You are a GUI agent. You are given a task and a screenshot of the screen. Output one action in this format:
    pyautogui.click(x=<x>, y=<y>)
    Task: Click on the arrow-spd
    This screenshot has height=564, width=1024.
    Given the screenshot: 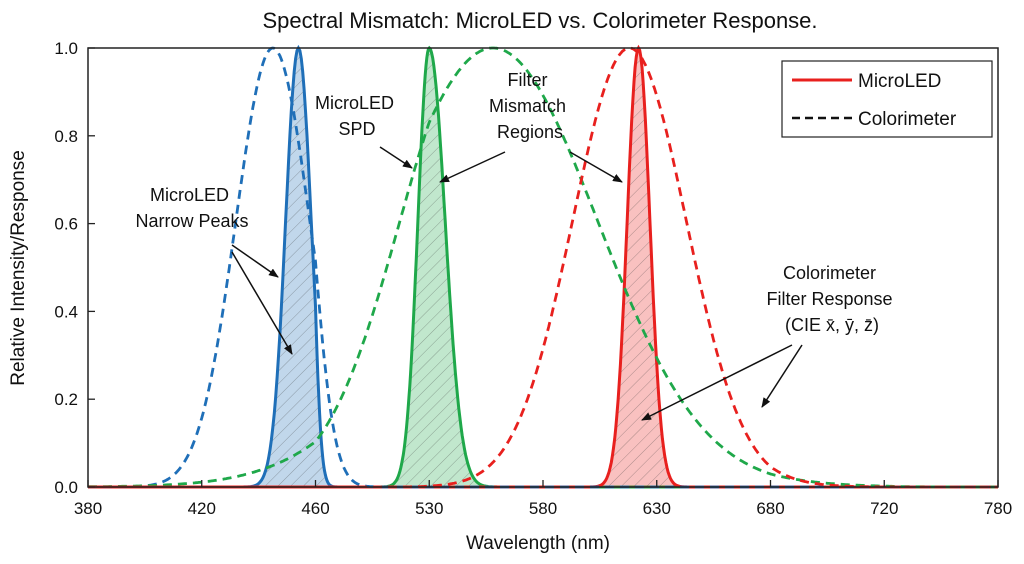 What is the action you would take?
    pyautogui.click(x=396, y=157)
    